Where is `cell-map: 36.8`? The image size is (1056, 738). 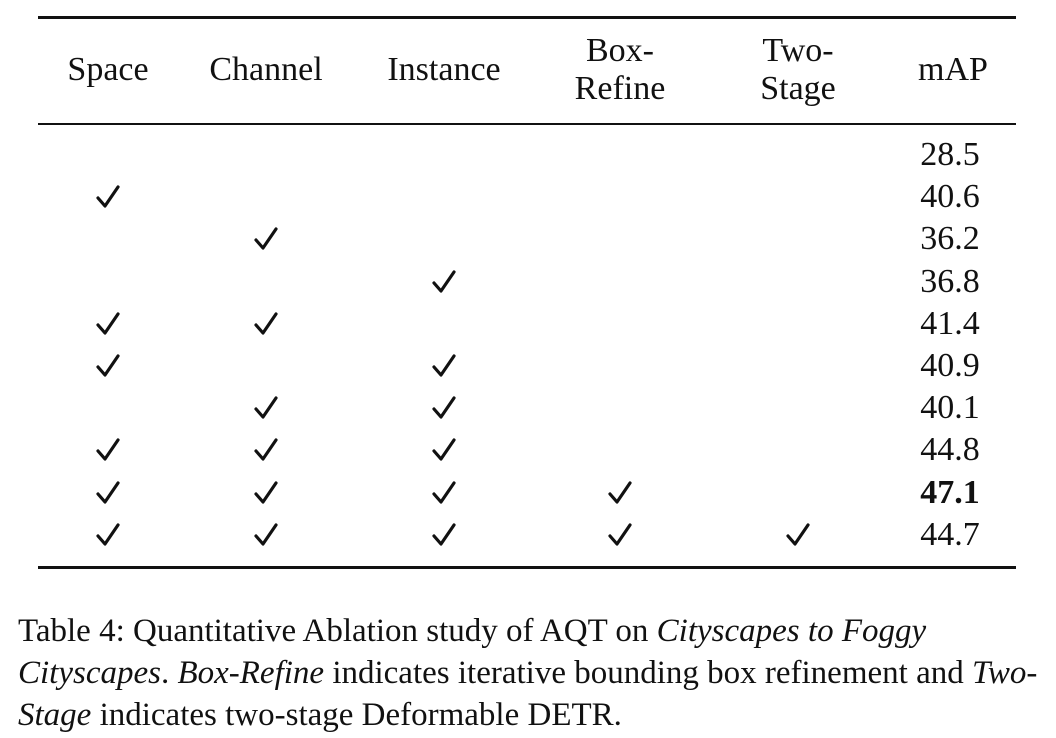 cell-map: 36.8 is located at coordinates (950, 281).